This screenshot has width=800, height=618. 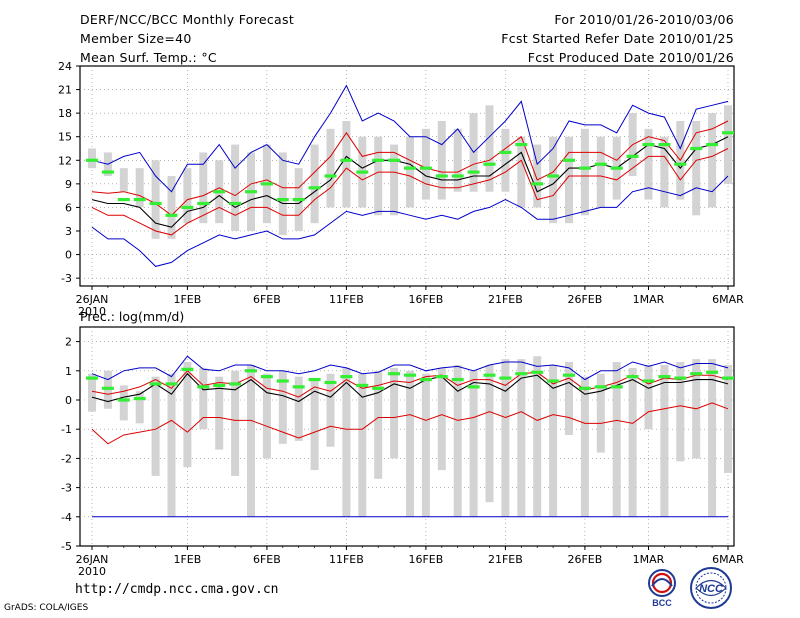 I want to click on ncc-logo-text: NCC, so click(x=711, y=589).